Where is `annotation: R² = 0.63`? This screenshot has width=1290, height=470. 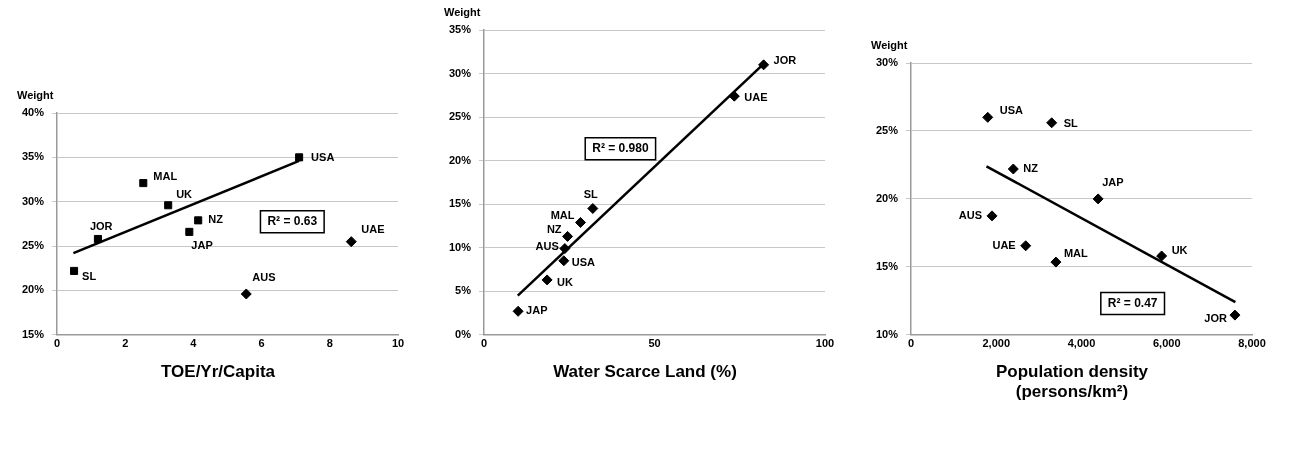 annotation: R² = 0.63 is located at coordinates (292, 220).